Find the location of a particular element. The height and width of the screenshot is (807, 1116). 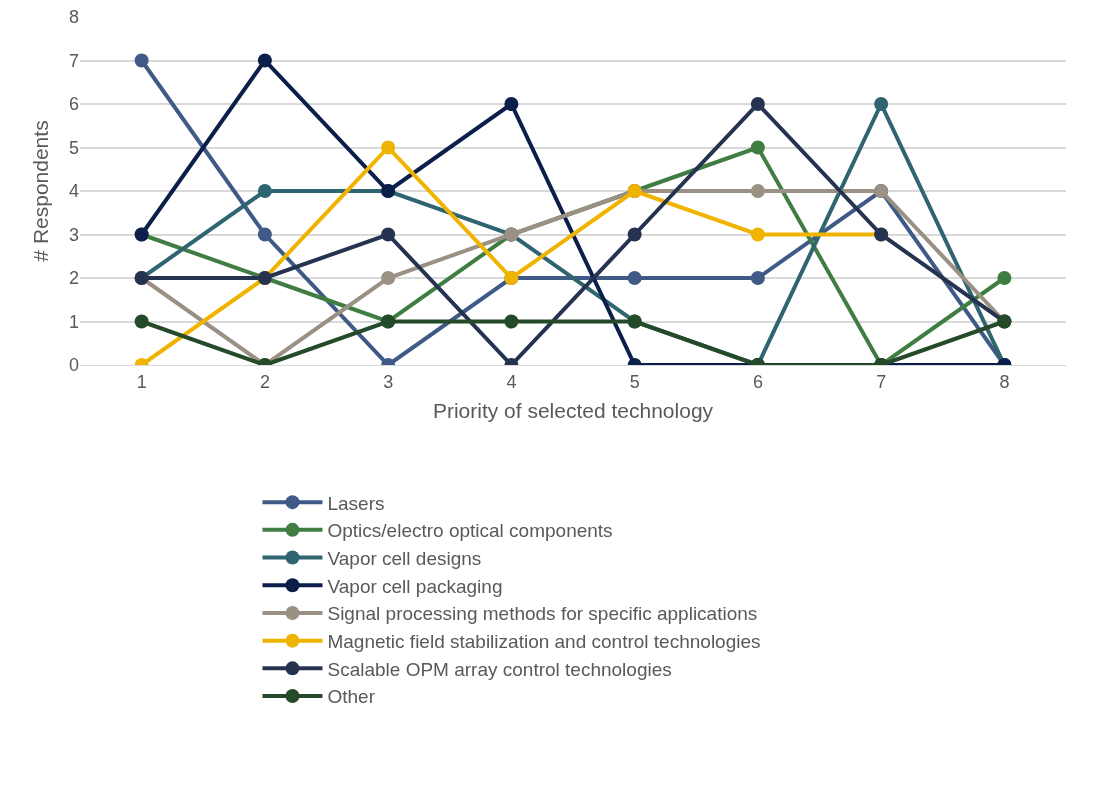

x-tick-label: 3 is located at coordinates (388, 381).